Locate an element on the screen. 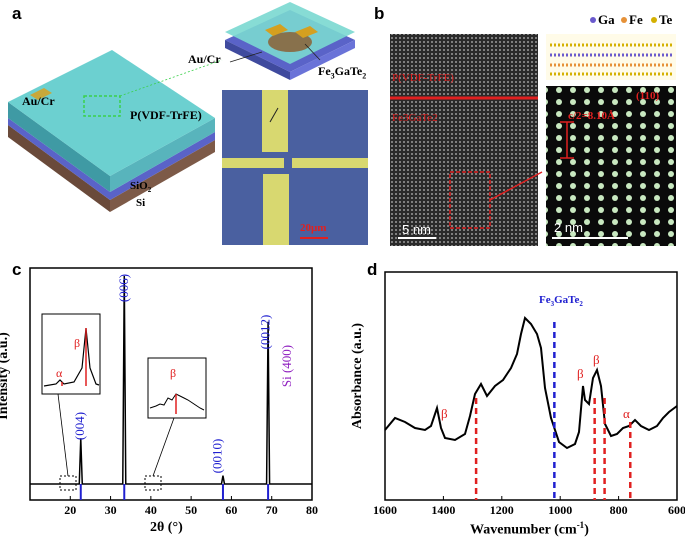 The width and height of the screenshot is (685, 539). peak-004: (004) is located at coordinates (80, 426).